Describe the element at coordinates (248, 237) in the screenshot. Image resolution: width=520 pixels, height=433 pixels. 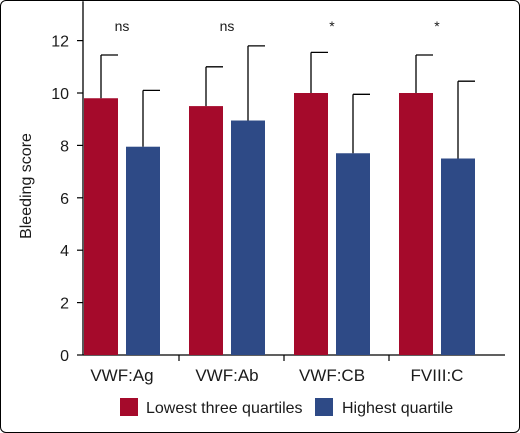
I see `bar-highest-vwfab` at that location.